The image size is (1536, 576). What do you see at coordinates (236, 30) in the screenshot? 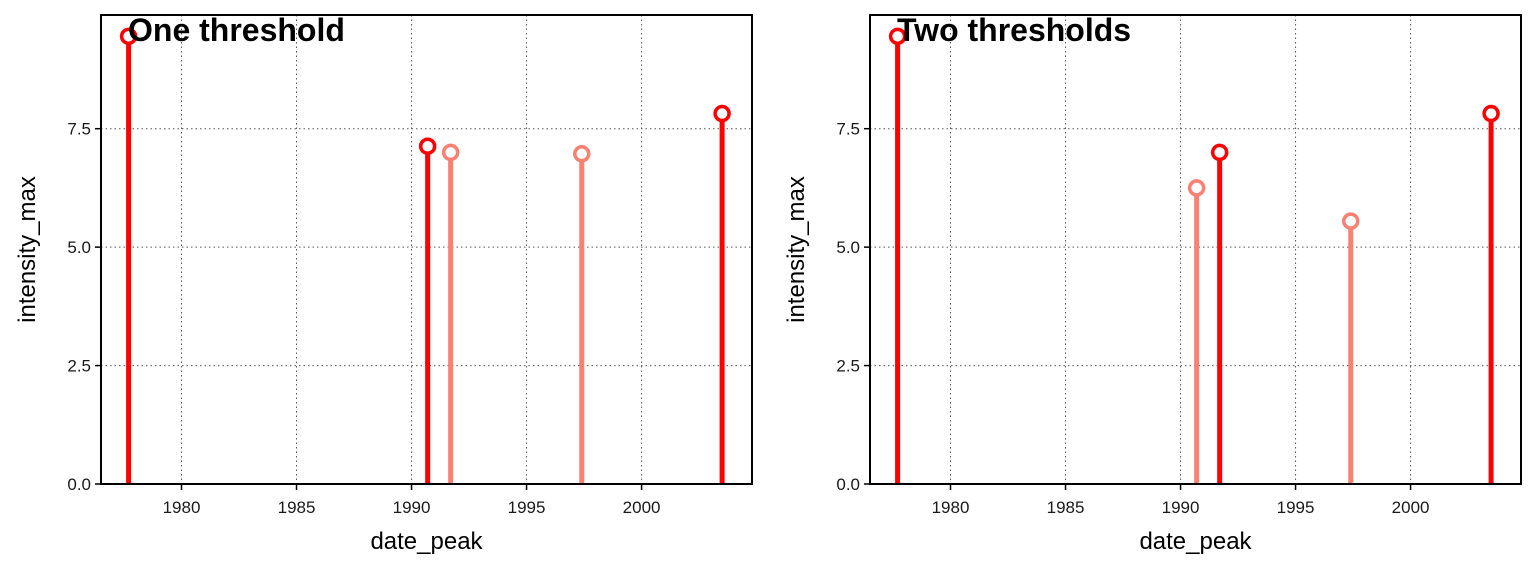
I see `panel-title: One threshold` at bounding box center [236, 30].